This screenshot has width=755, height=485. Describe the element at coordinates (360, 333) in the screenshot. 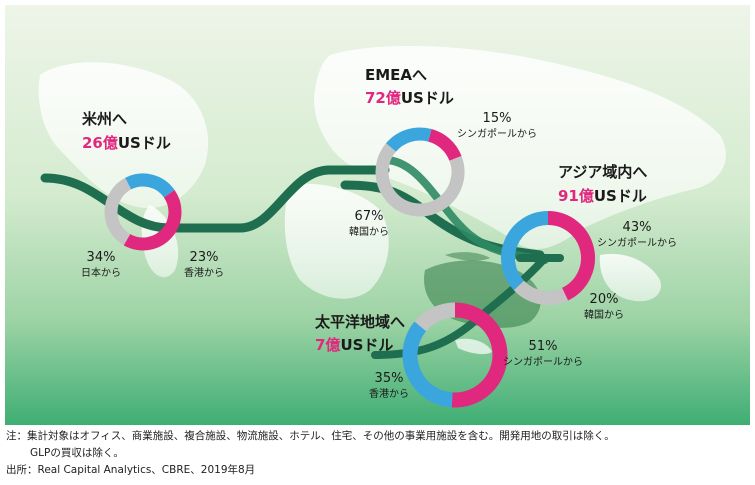

I see `region-label-pacific: 太平洋地域へ 7億USドル` at that location.